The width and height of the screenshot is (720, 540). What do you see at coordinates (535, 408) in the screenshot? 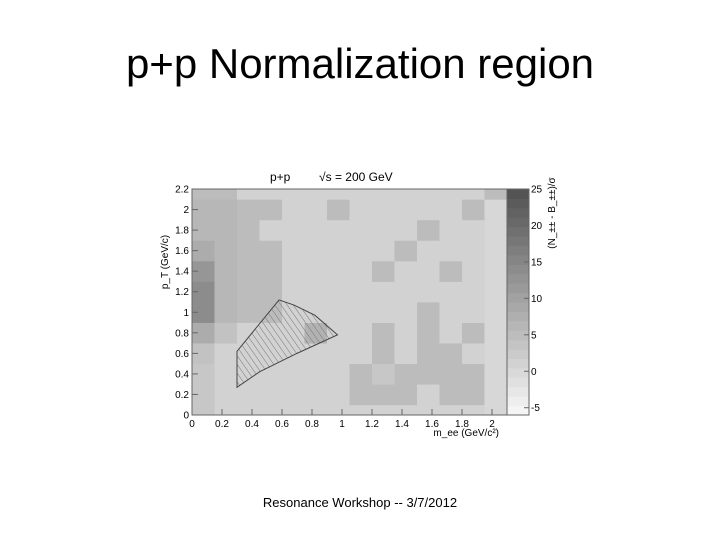
I see `colorbar-tick-label: -5` at bounding box center [535, 408].